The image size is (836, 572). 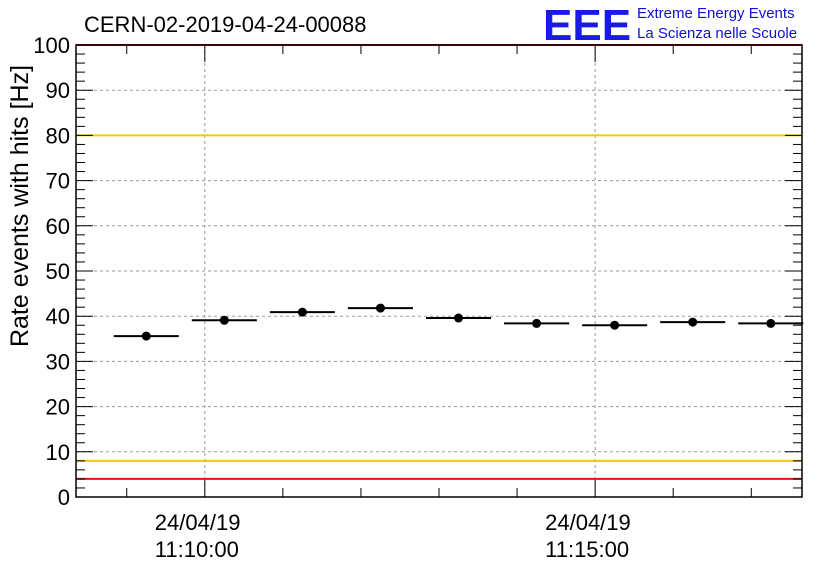 I want to click on y-tick-label: 100, so click(x=51, y=45).